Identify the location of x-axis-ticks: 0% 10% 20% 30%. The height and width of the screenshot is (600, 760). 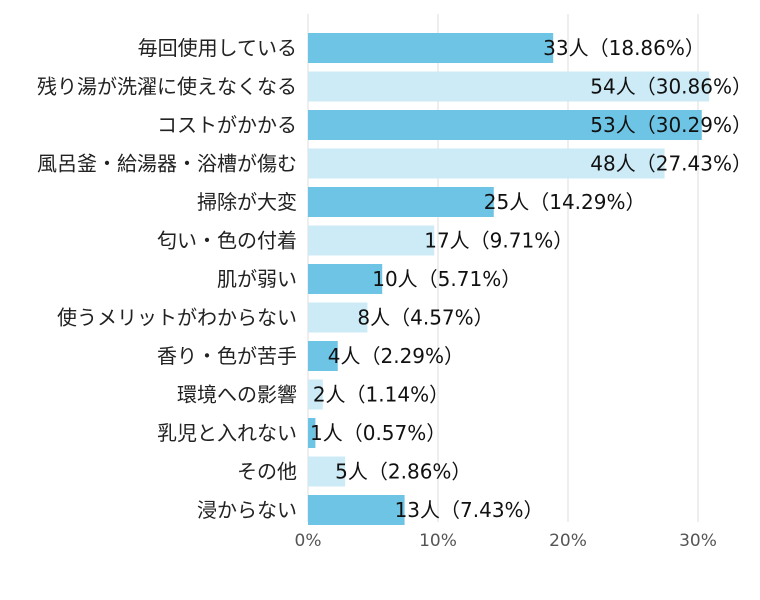
(506, 541).